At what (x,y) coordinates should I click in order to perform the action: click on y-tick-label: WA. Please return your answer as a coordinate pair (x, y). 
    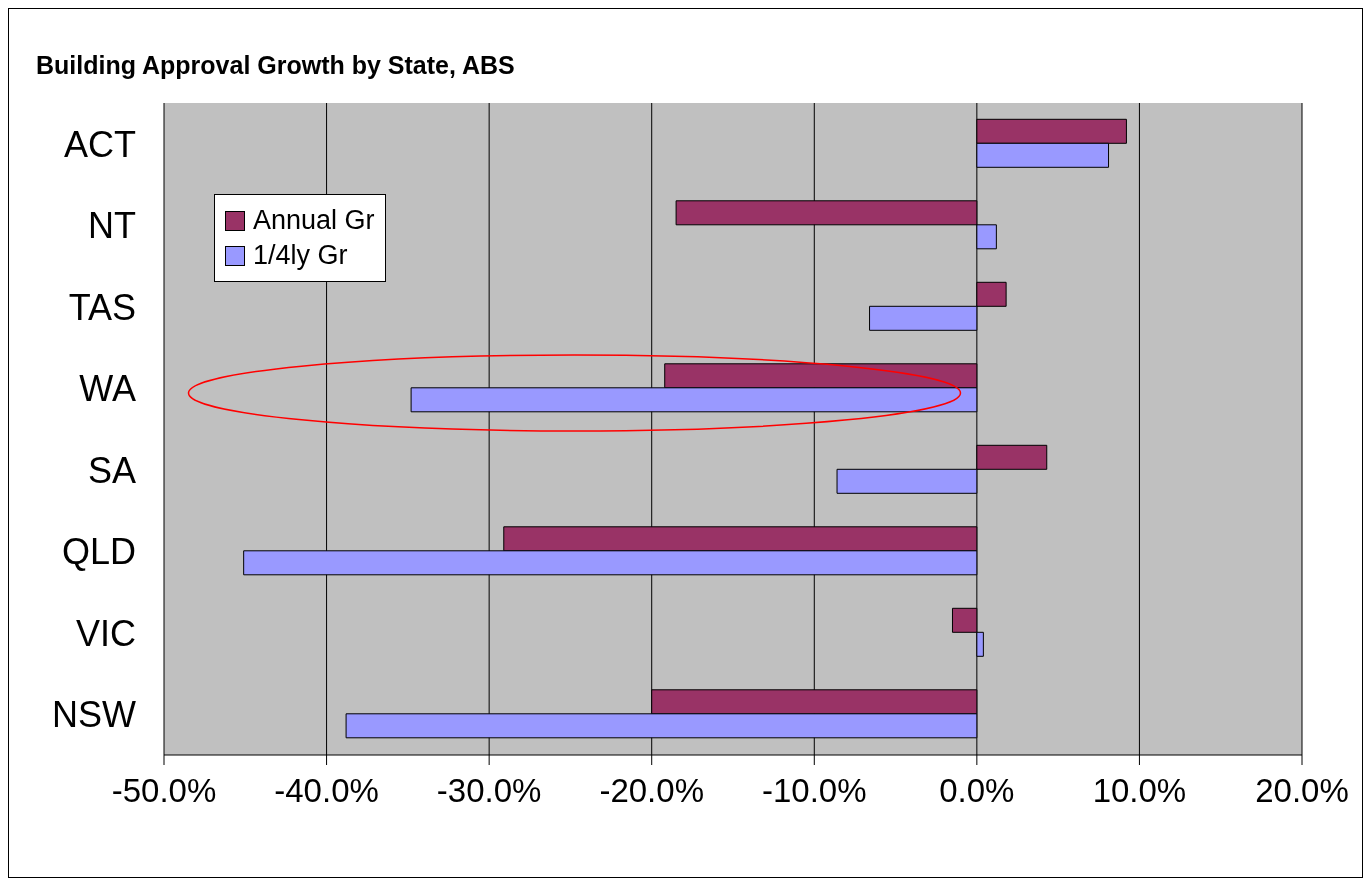
    Looking at the image, I should click on (107, 389).